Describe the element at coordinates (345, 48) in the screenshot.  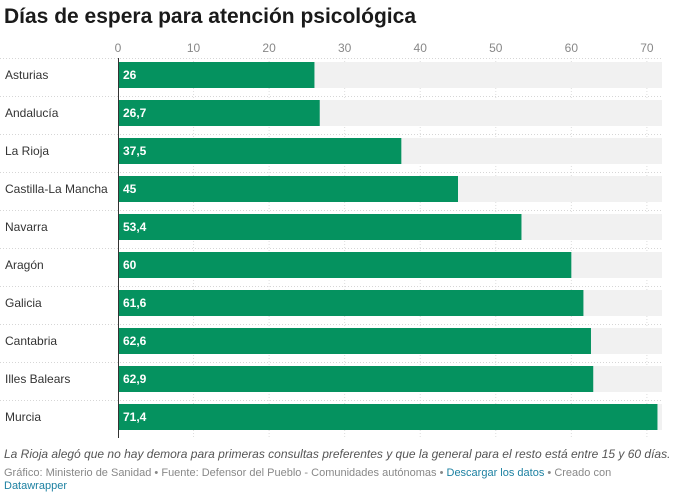
I see `x-tick-label: 30` at that location.